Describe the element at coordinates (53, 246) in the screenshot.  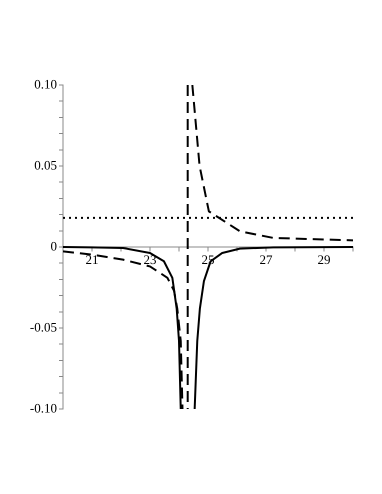
I see `y-tick-label: 0` at that location.